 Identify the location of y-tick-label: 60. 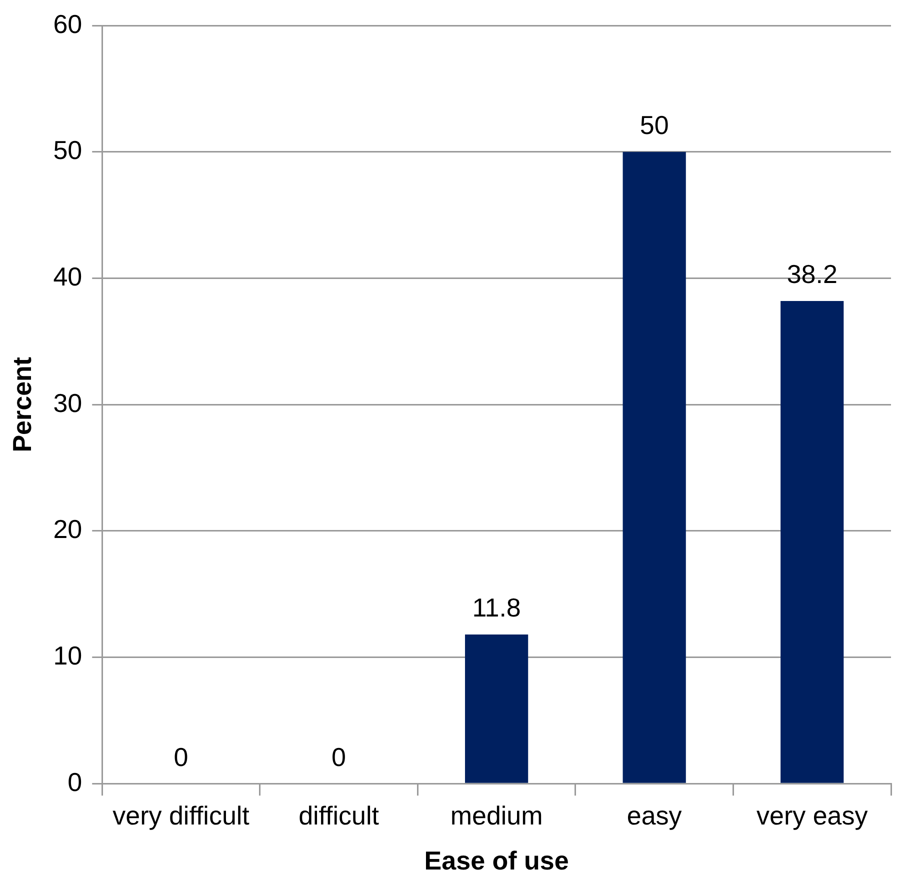
(67, 23).